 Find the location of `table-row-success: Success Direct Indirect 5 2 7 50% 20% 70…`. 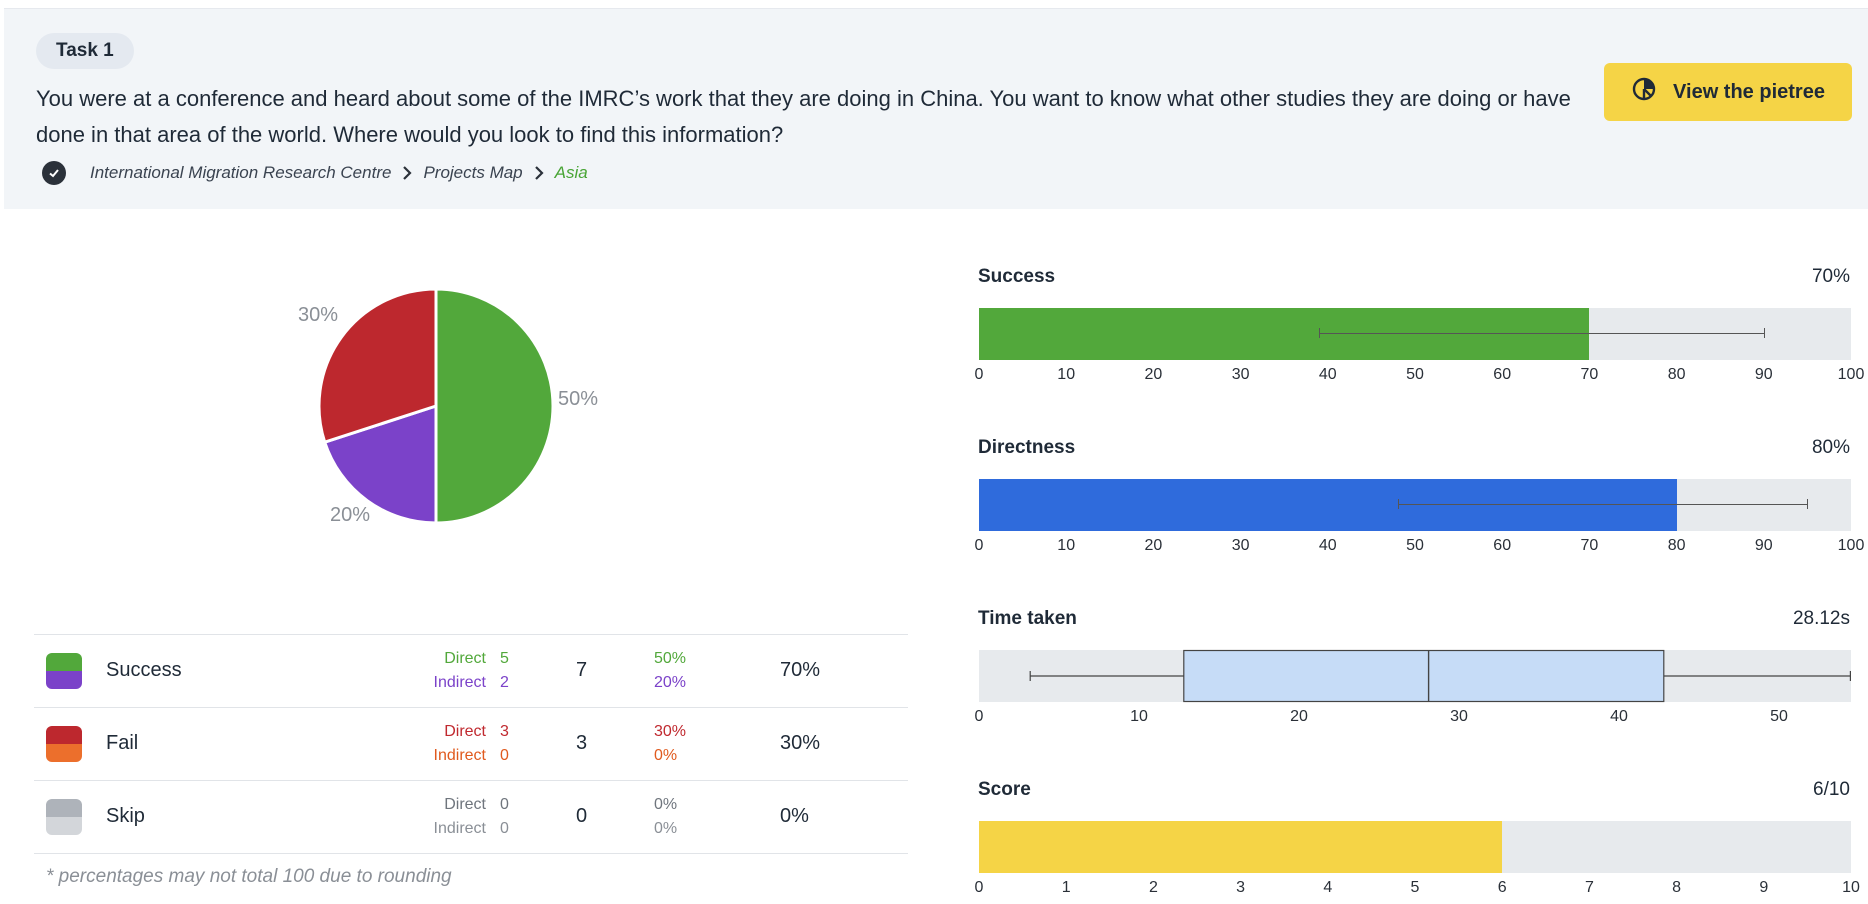

table-row-success: Success Direct Indirect 5 2 7 50% 20% 70… is located at coordinates (471, 670).